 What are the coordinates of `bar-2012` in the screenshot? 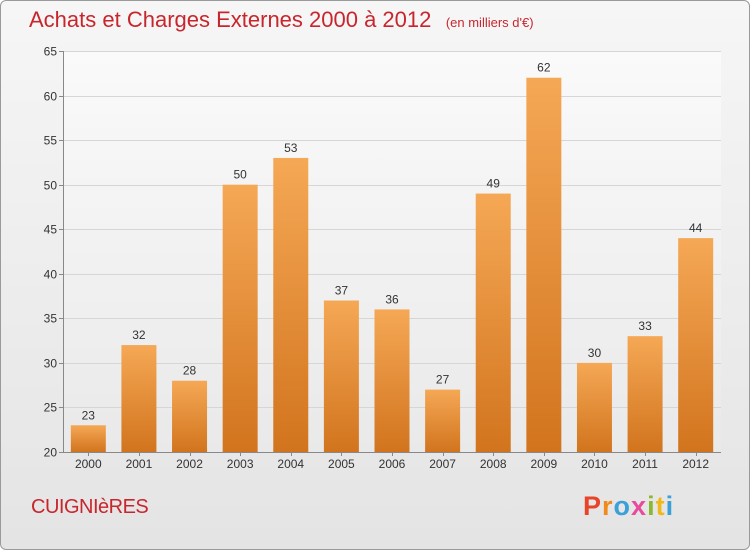 It's located at (696, 345).